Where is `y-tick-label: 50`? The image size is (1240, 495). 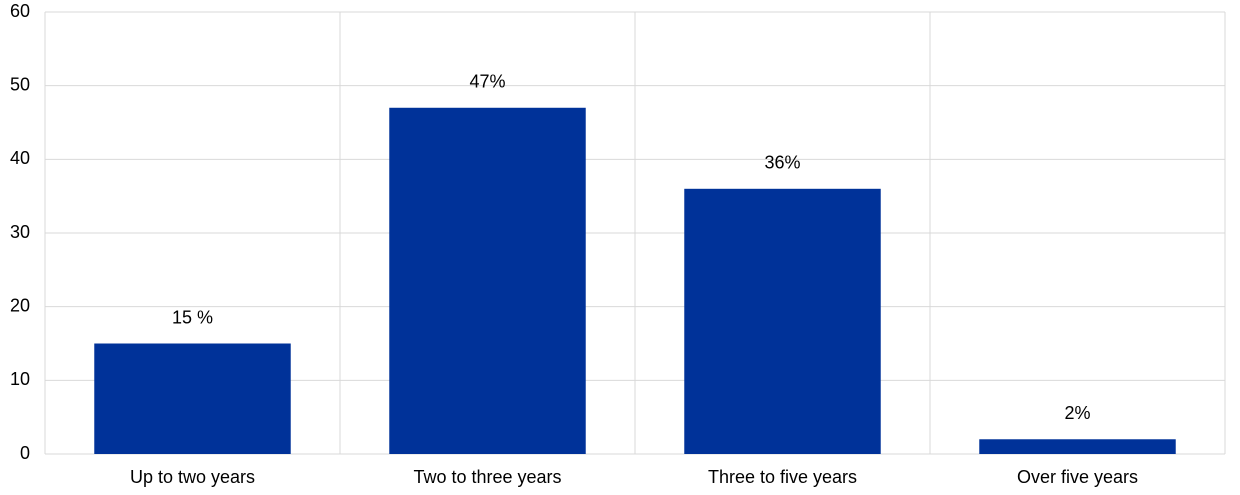 y-tick-label: 50 is located at coordinates (20, 84).